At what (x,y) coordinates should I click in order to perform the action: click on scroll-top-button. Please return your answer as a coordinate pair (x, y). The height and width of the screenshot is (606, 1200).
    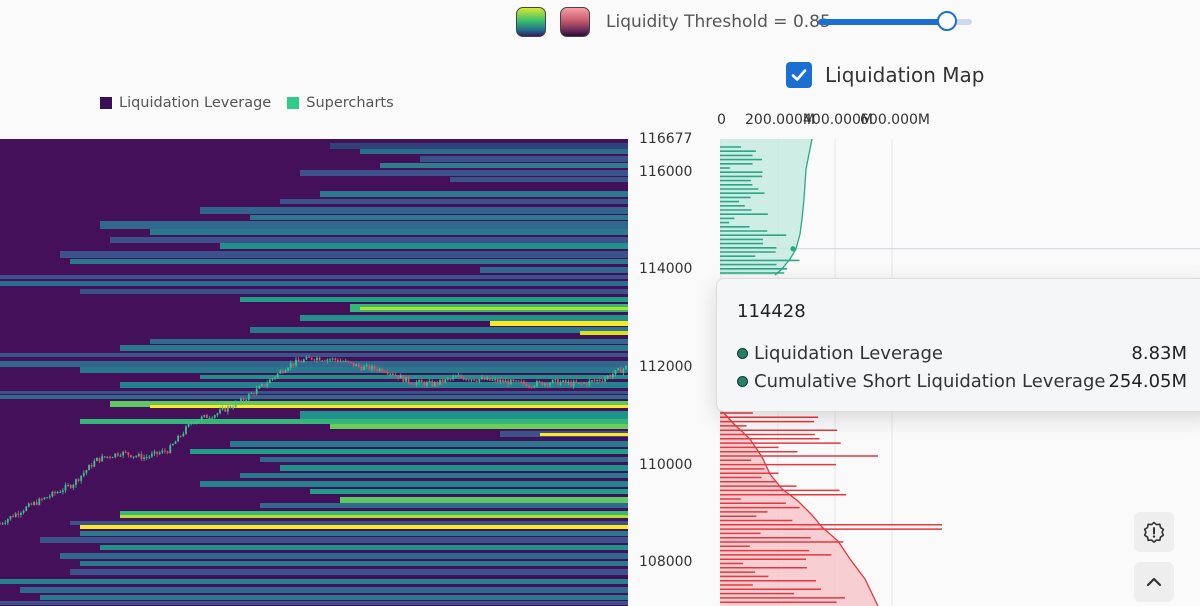
    Looking at the image, I should click on (1154, 582).